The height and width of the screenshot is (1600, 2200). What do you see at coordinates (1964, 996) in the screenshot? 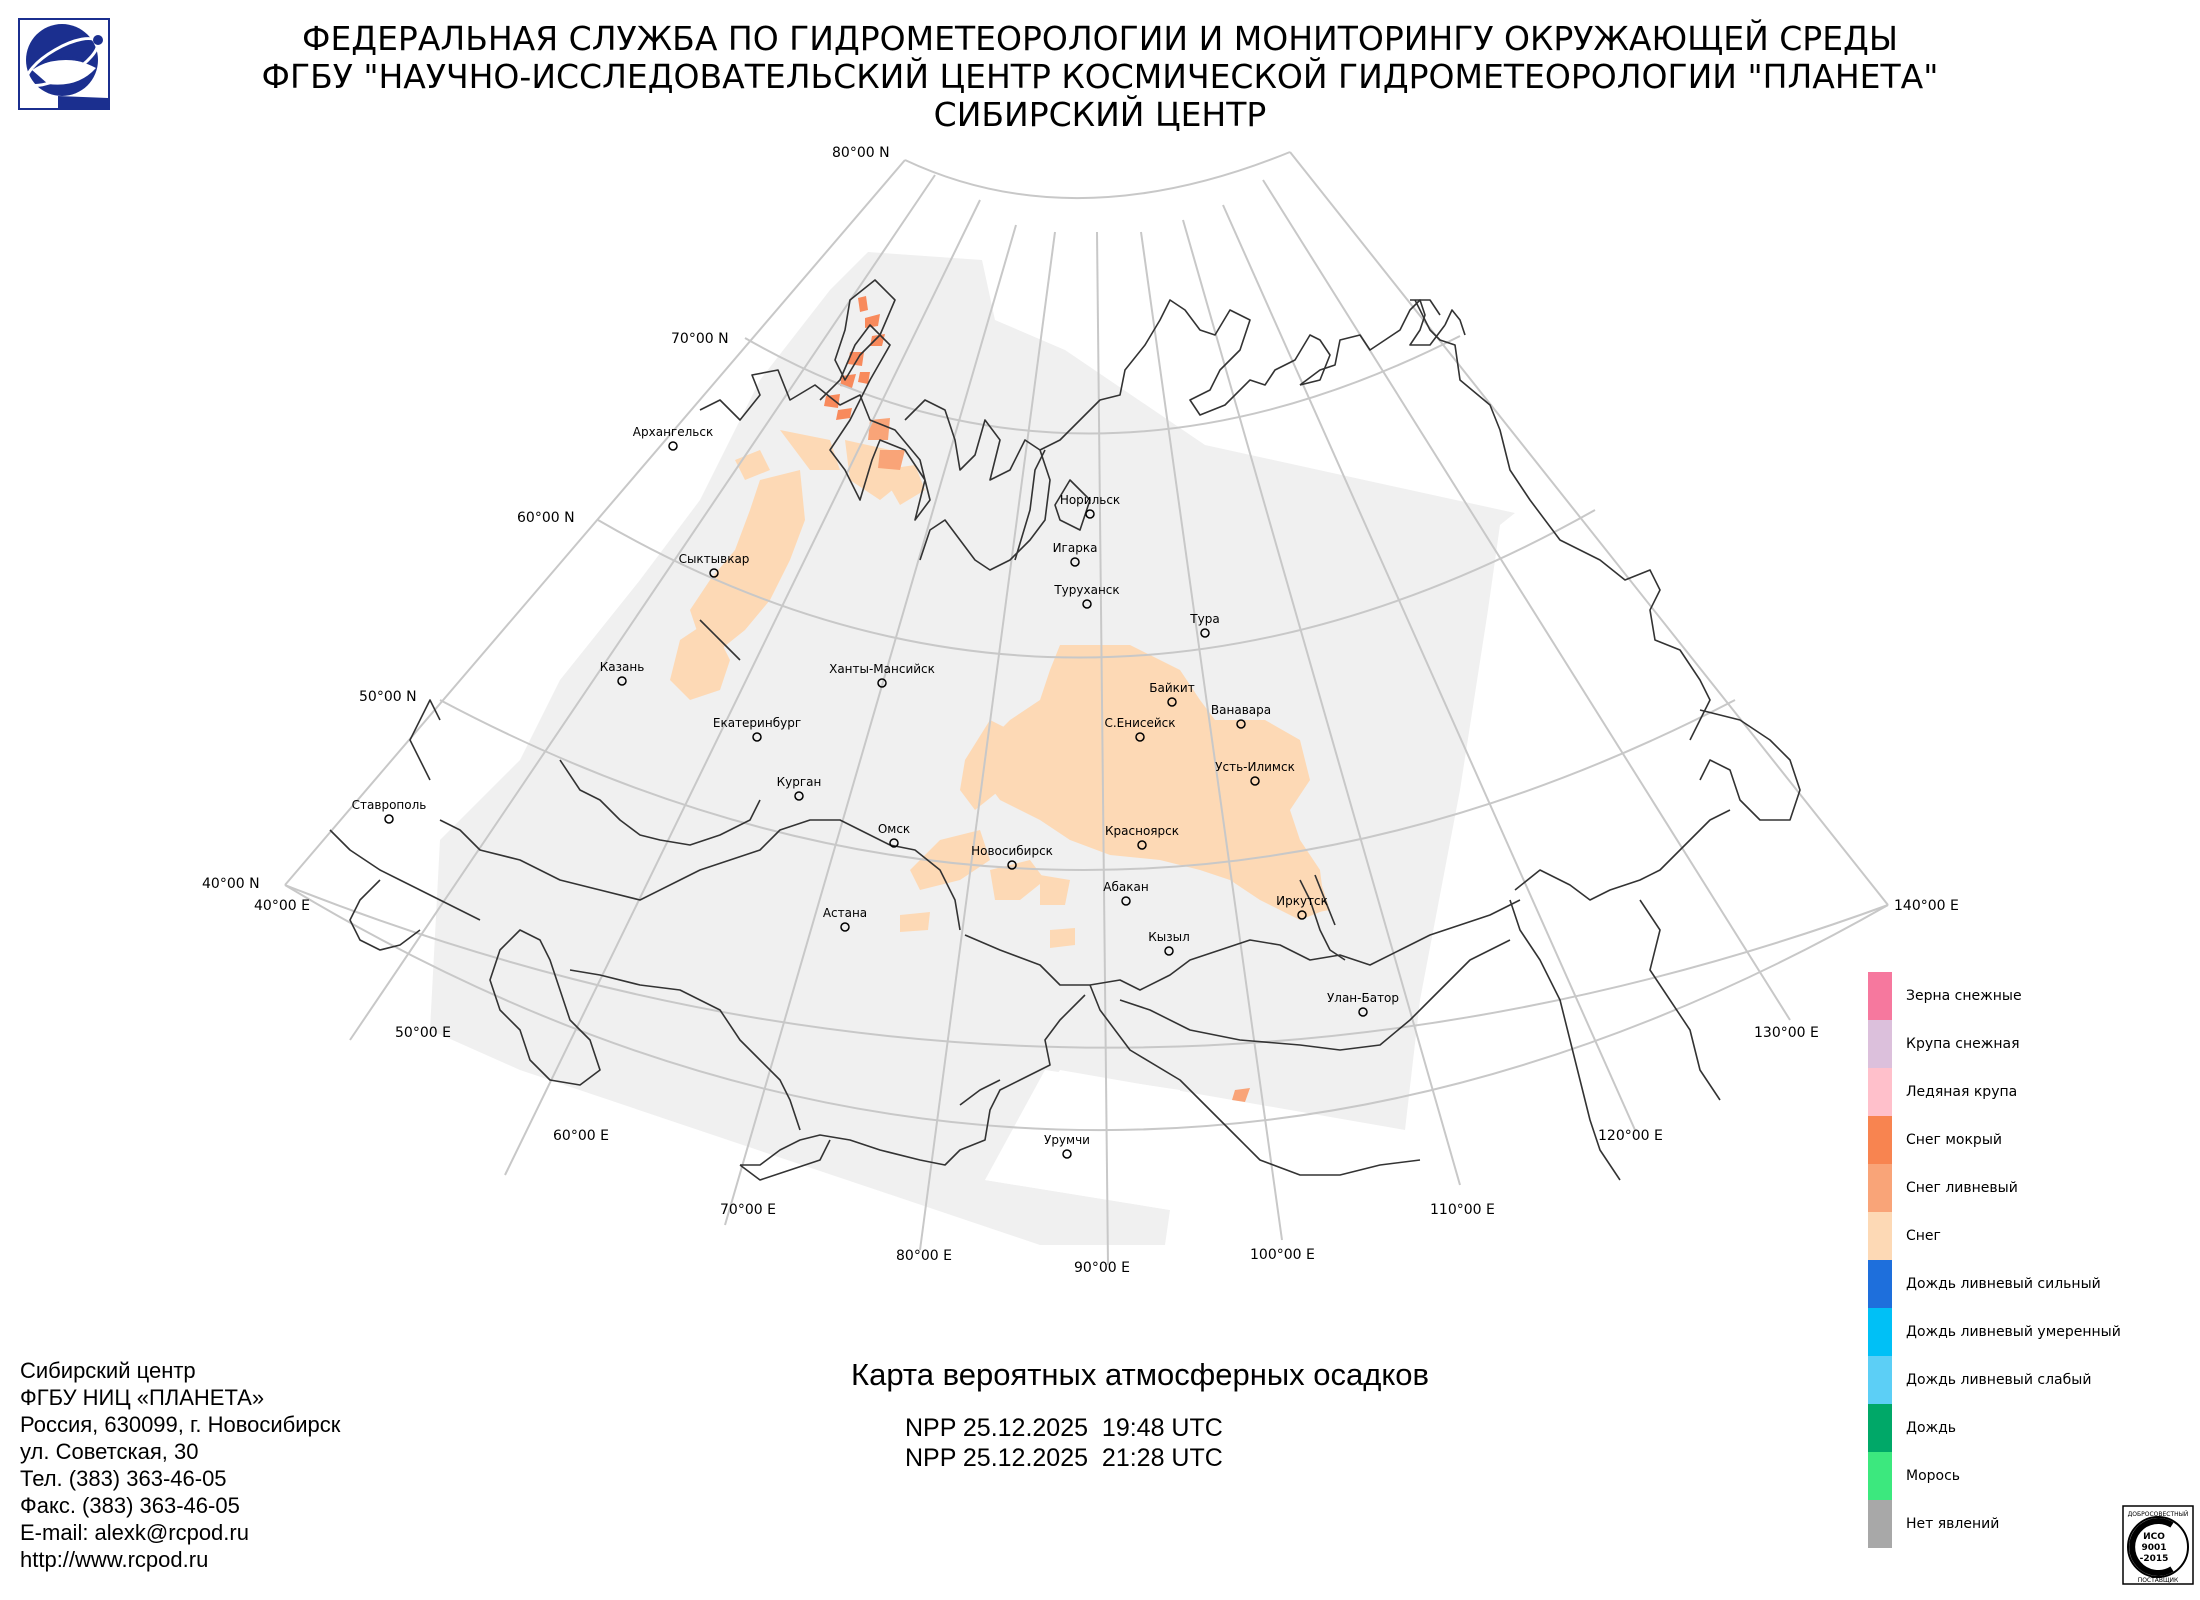
I see `legend-label: Зерна снежные` at bounding box center [1964, 996].